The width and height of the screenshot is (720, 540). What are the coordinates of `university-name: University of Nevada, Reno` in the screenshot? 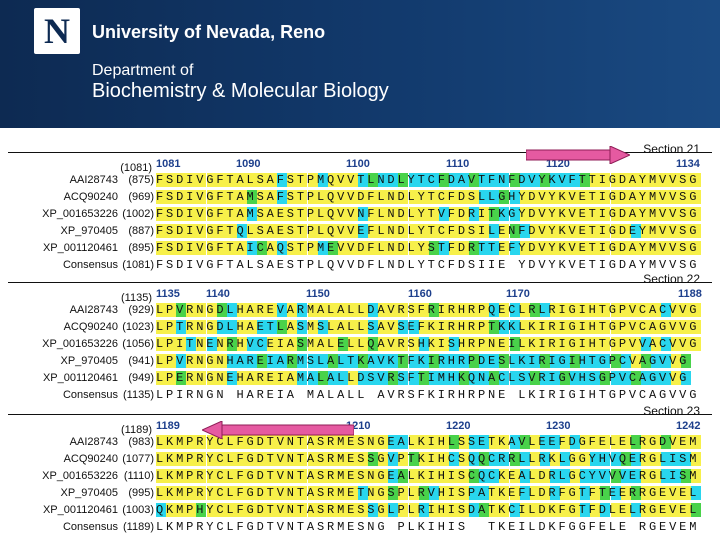 It's located at (209, 32).